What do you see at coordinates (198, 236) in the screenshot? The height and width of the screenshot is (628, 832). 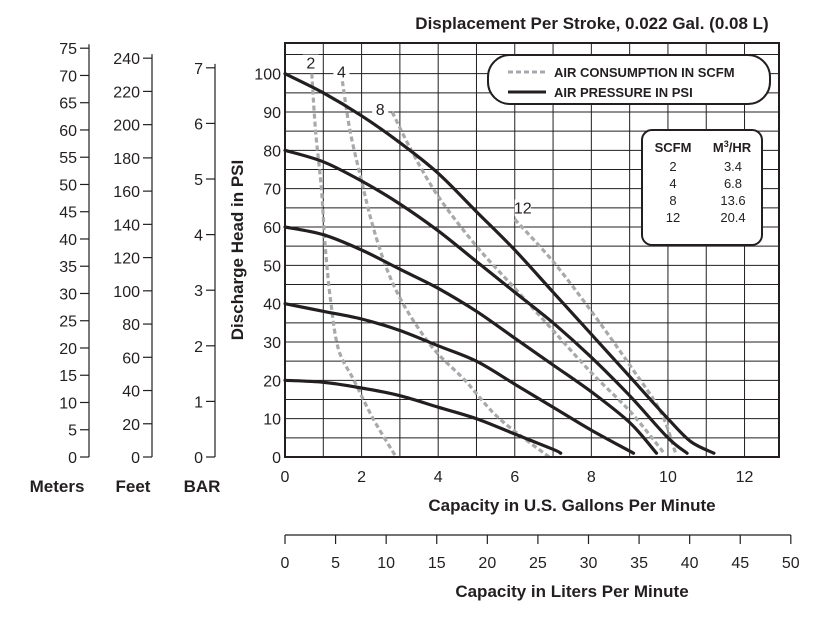 I see `bar-tick-label: 4` at bounding box center [198, 236].